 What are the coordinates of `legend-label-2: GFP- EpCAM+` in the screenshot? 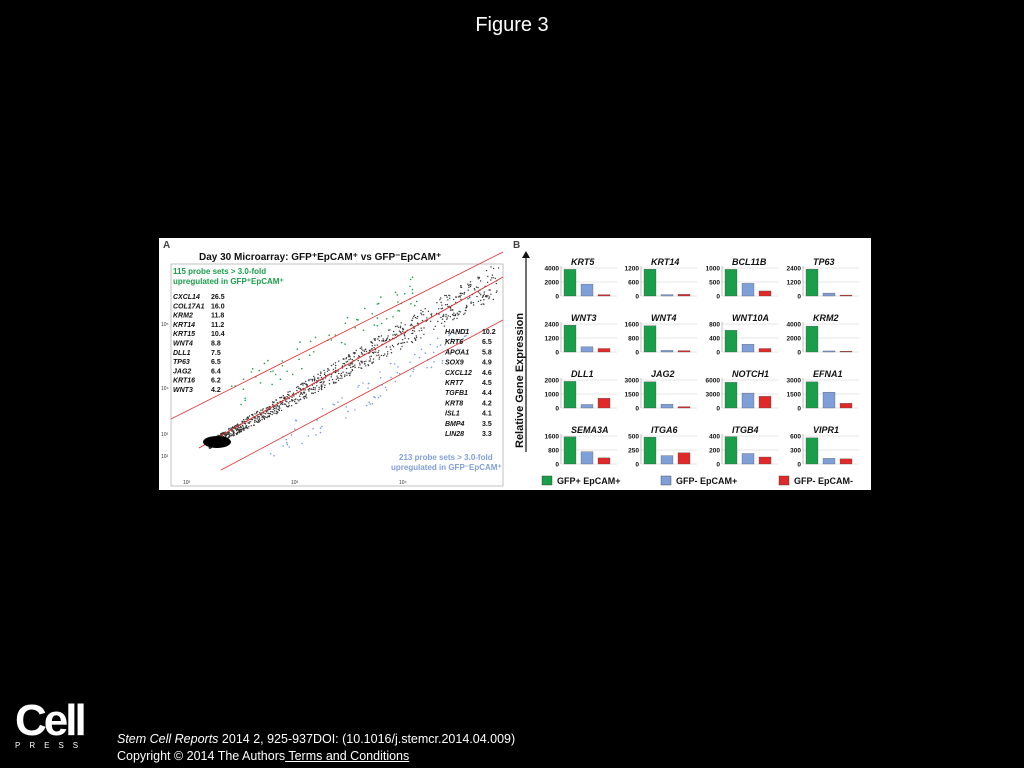 It's located at (706, 481).